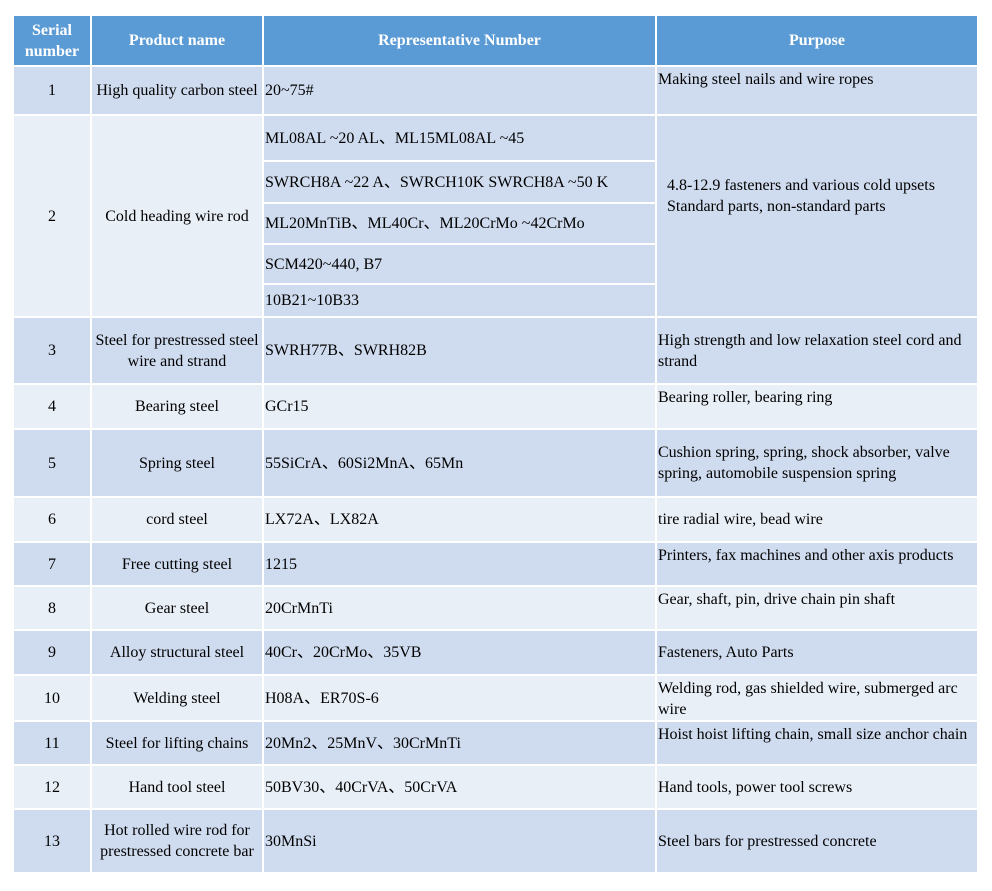 This screenshot has width=992, height=891. I want to click on product-name-cell: High quality carbon steel, so click(177, 90).